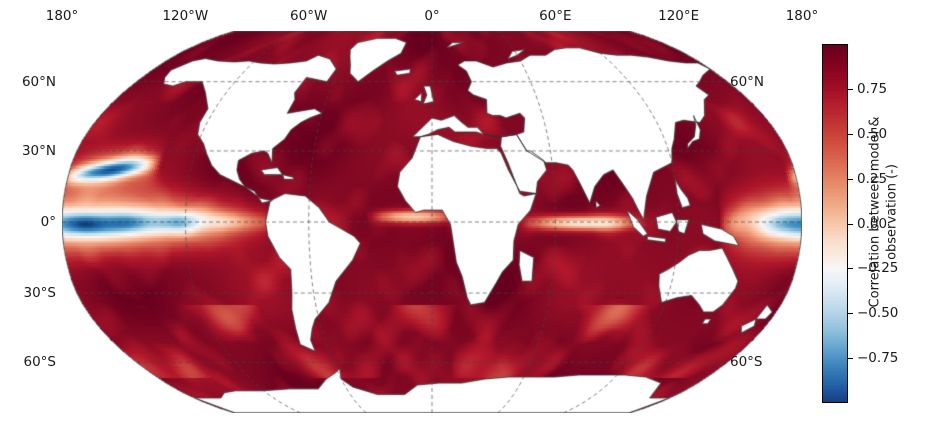 This screenshot has width=946, height=425. I want to click on colorbar-tick-label-4: −0.25, so click(878, 268).